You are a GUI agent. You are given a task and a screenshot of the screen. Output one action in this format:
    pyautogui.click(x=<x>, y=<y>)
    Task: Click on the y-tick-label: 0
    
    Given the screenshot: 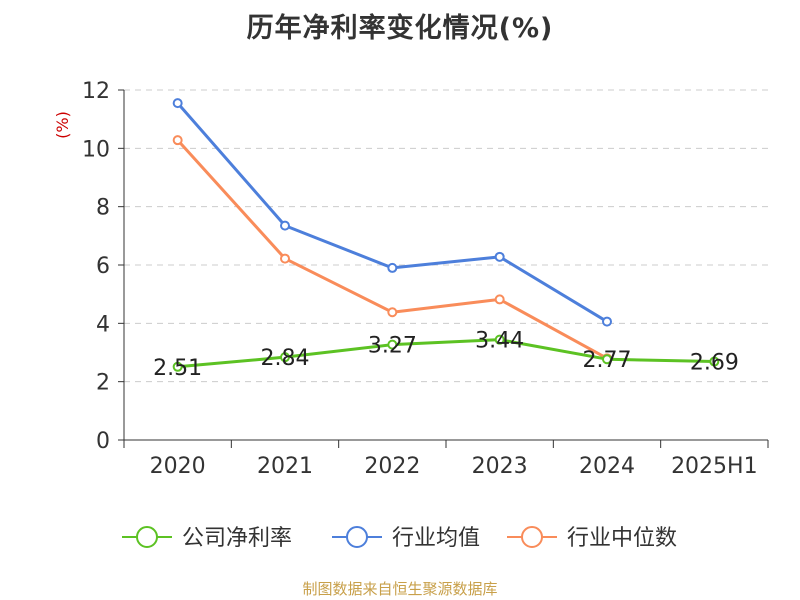 What is the action you would take?
    pyautogui.click(x=103, y=441)
    